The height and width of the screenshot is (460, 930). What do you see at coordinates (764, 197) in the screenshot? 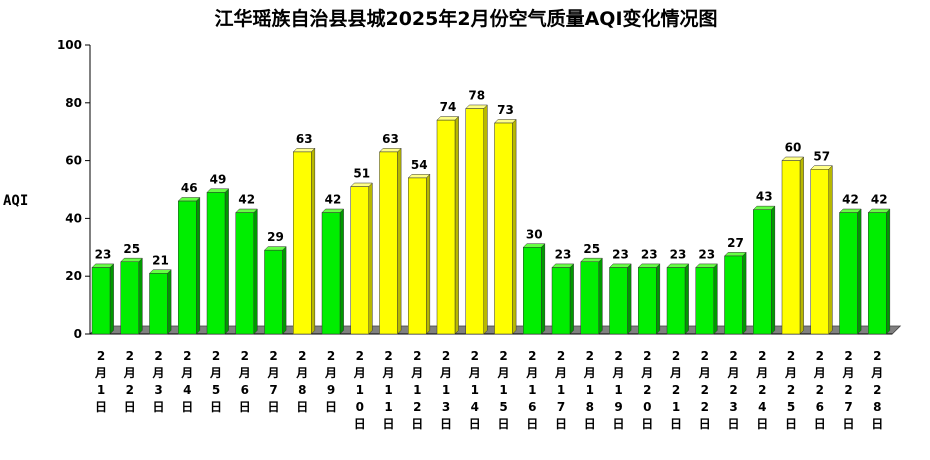
I see `data-label: 43` at bounding box center [764, 197].